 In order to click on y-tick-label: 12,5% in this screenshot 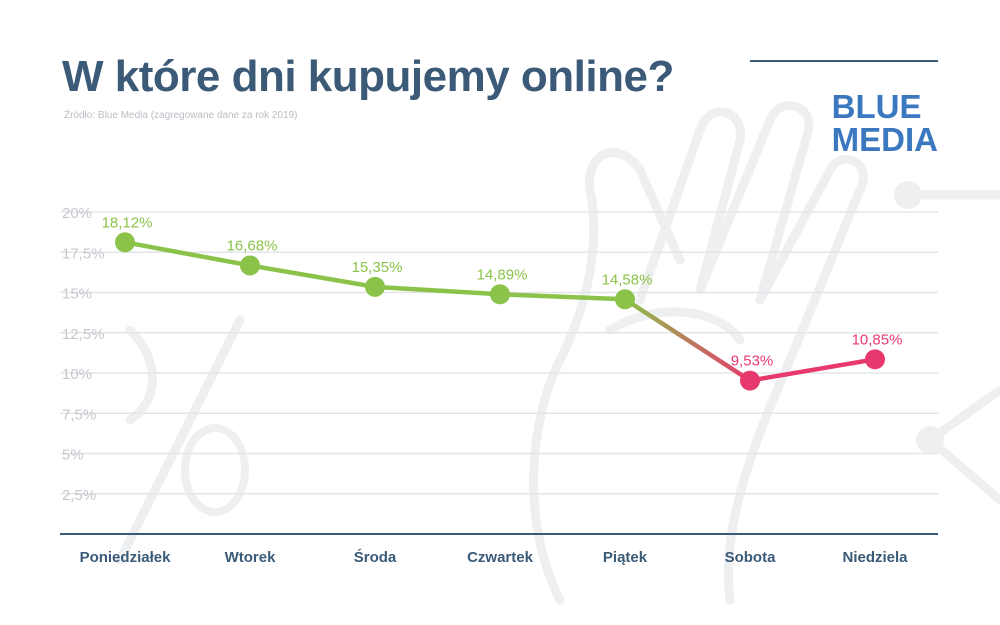, I will do `click(83, 334)`.